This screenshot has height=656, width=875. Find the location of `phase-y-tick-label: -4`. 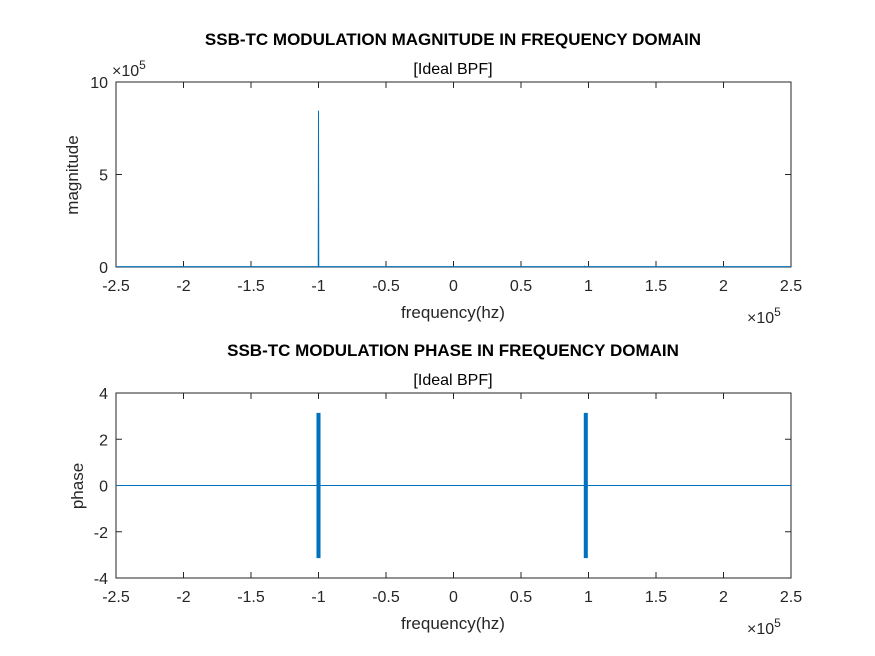

phase-y-tick-label: -4 is located at coordinates (101, 579).